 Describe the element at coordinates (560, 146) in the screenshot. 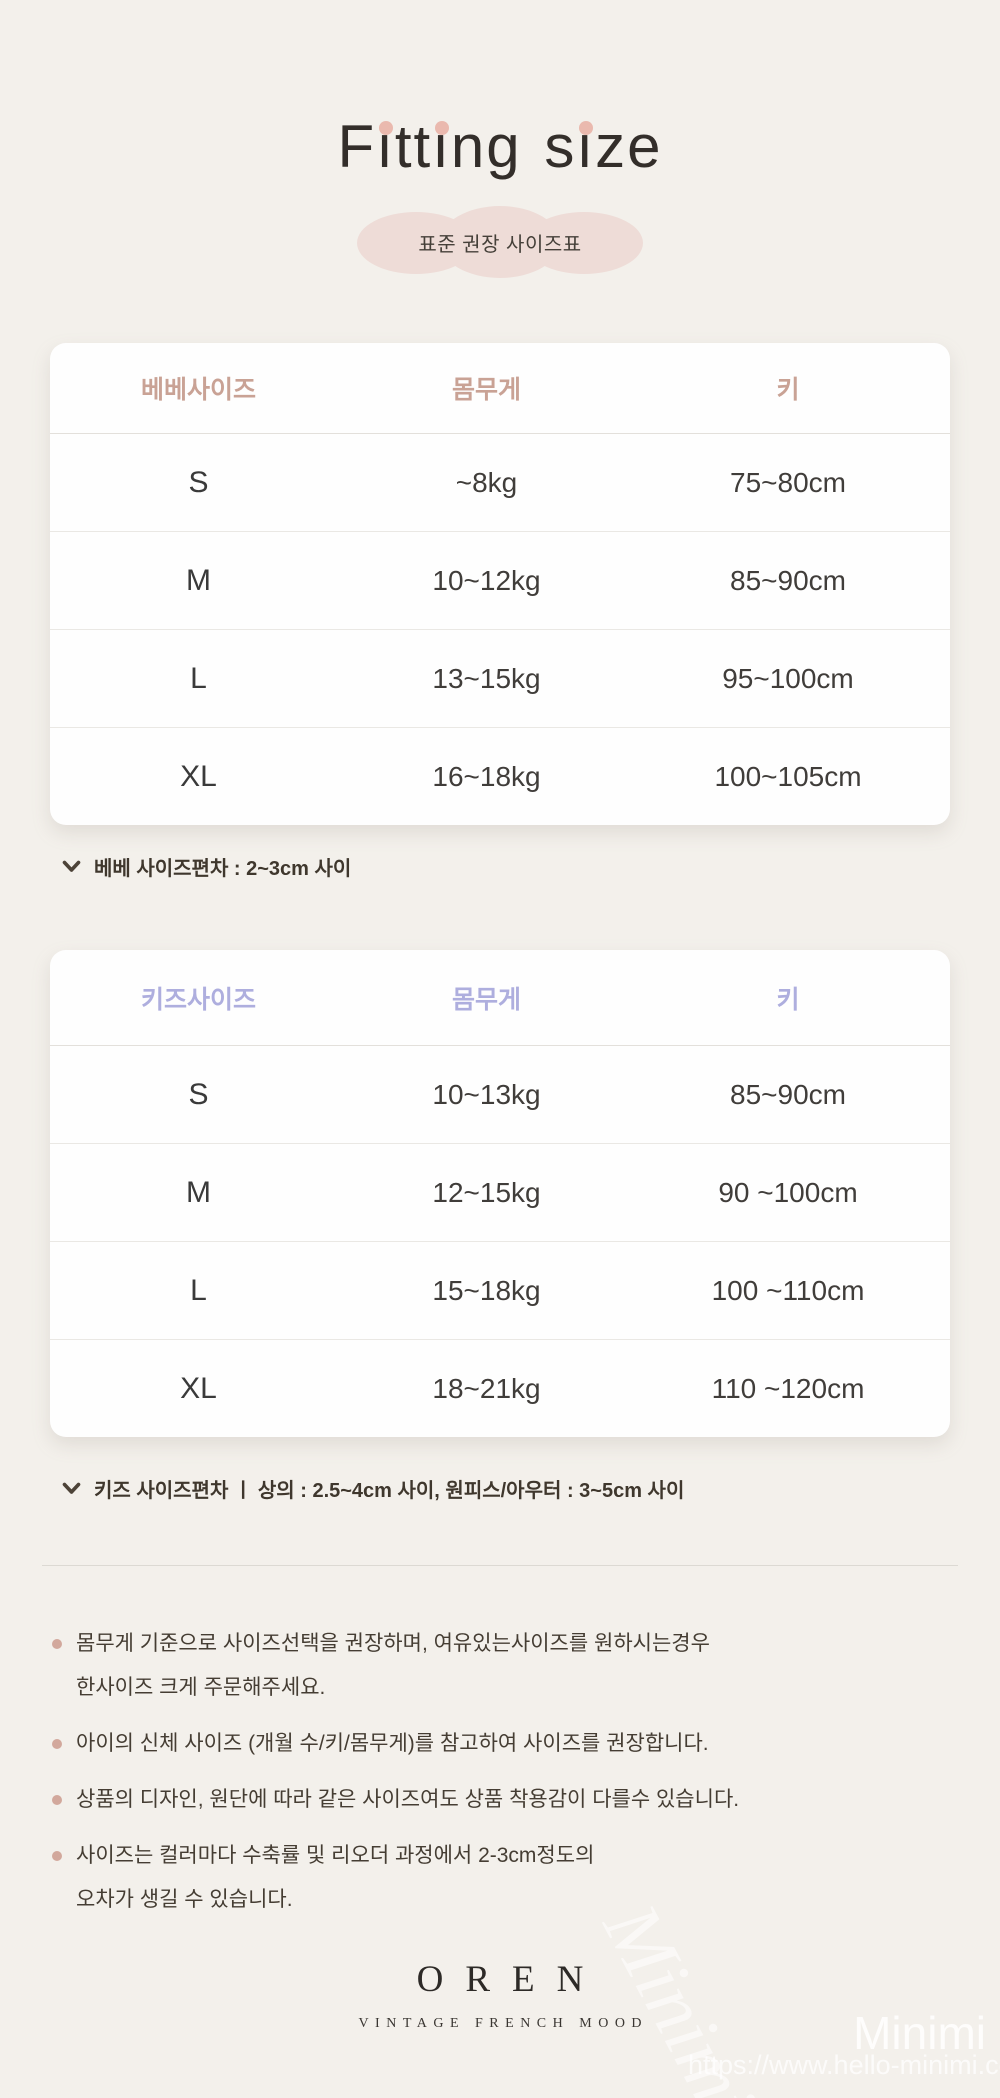

I see `title-char: s` at that location.